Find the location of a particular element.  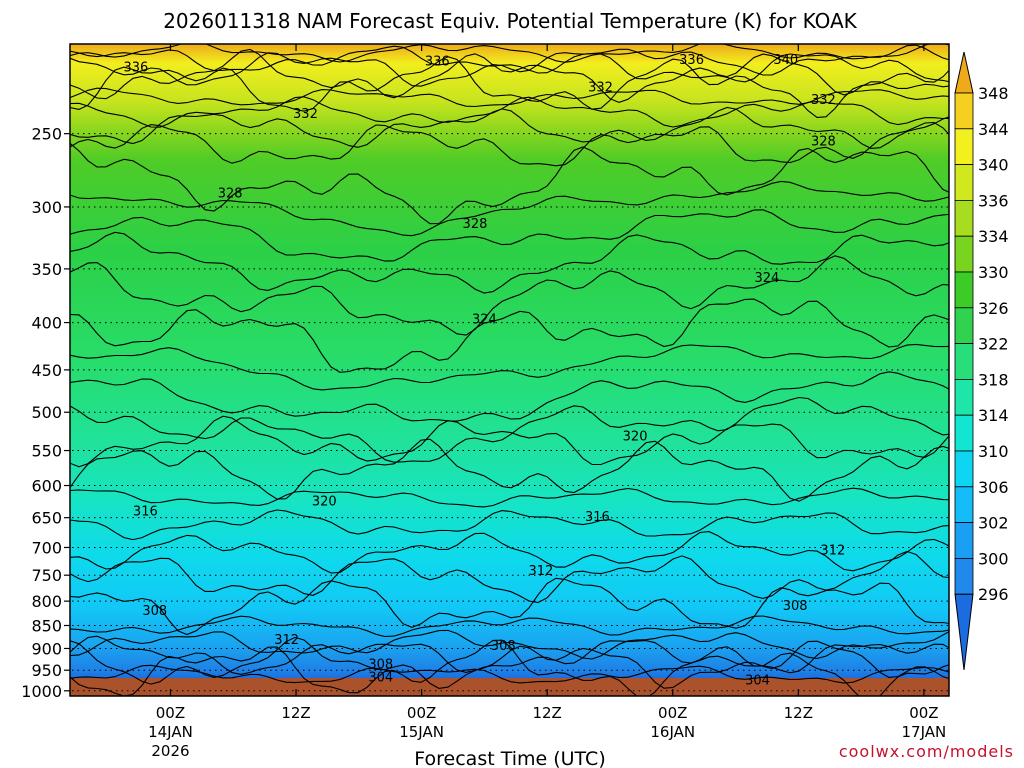

colorbar-label: 344 is located at coordinates (993, 129).